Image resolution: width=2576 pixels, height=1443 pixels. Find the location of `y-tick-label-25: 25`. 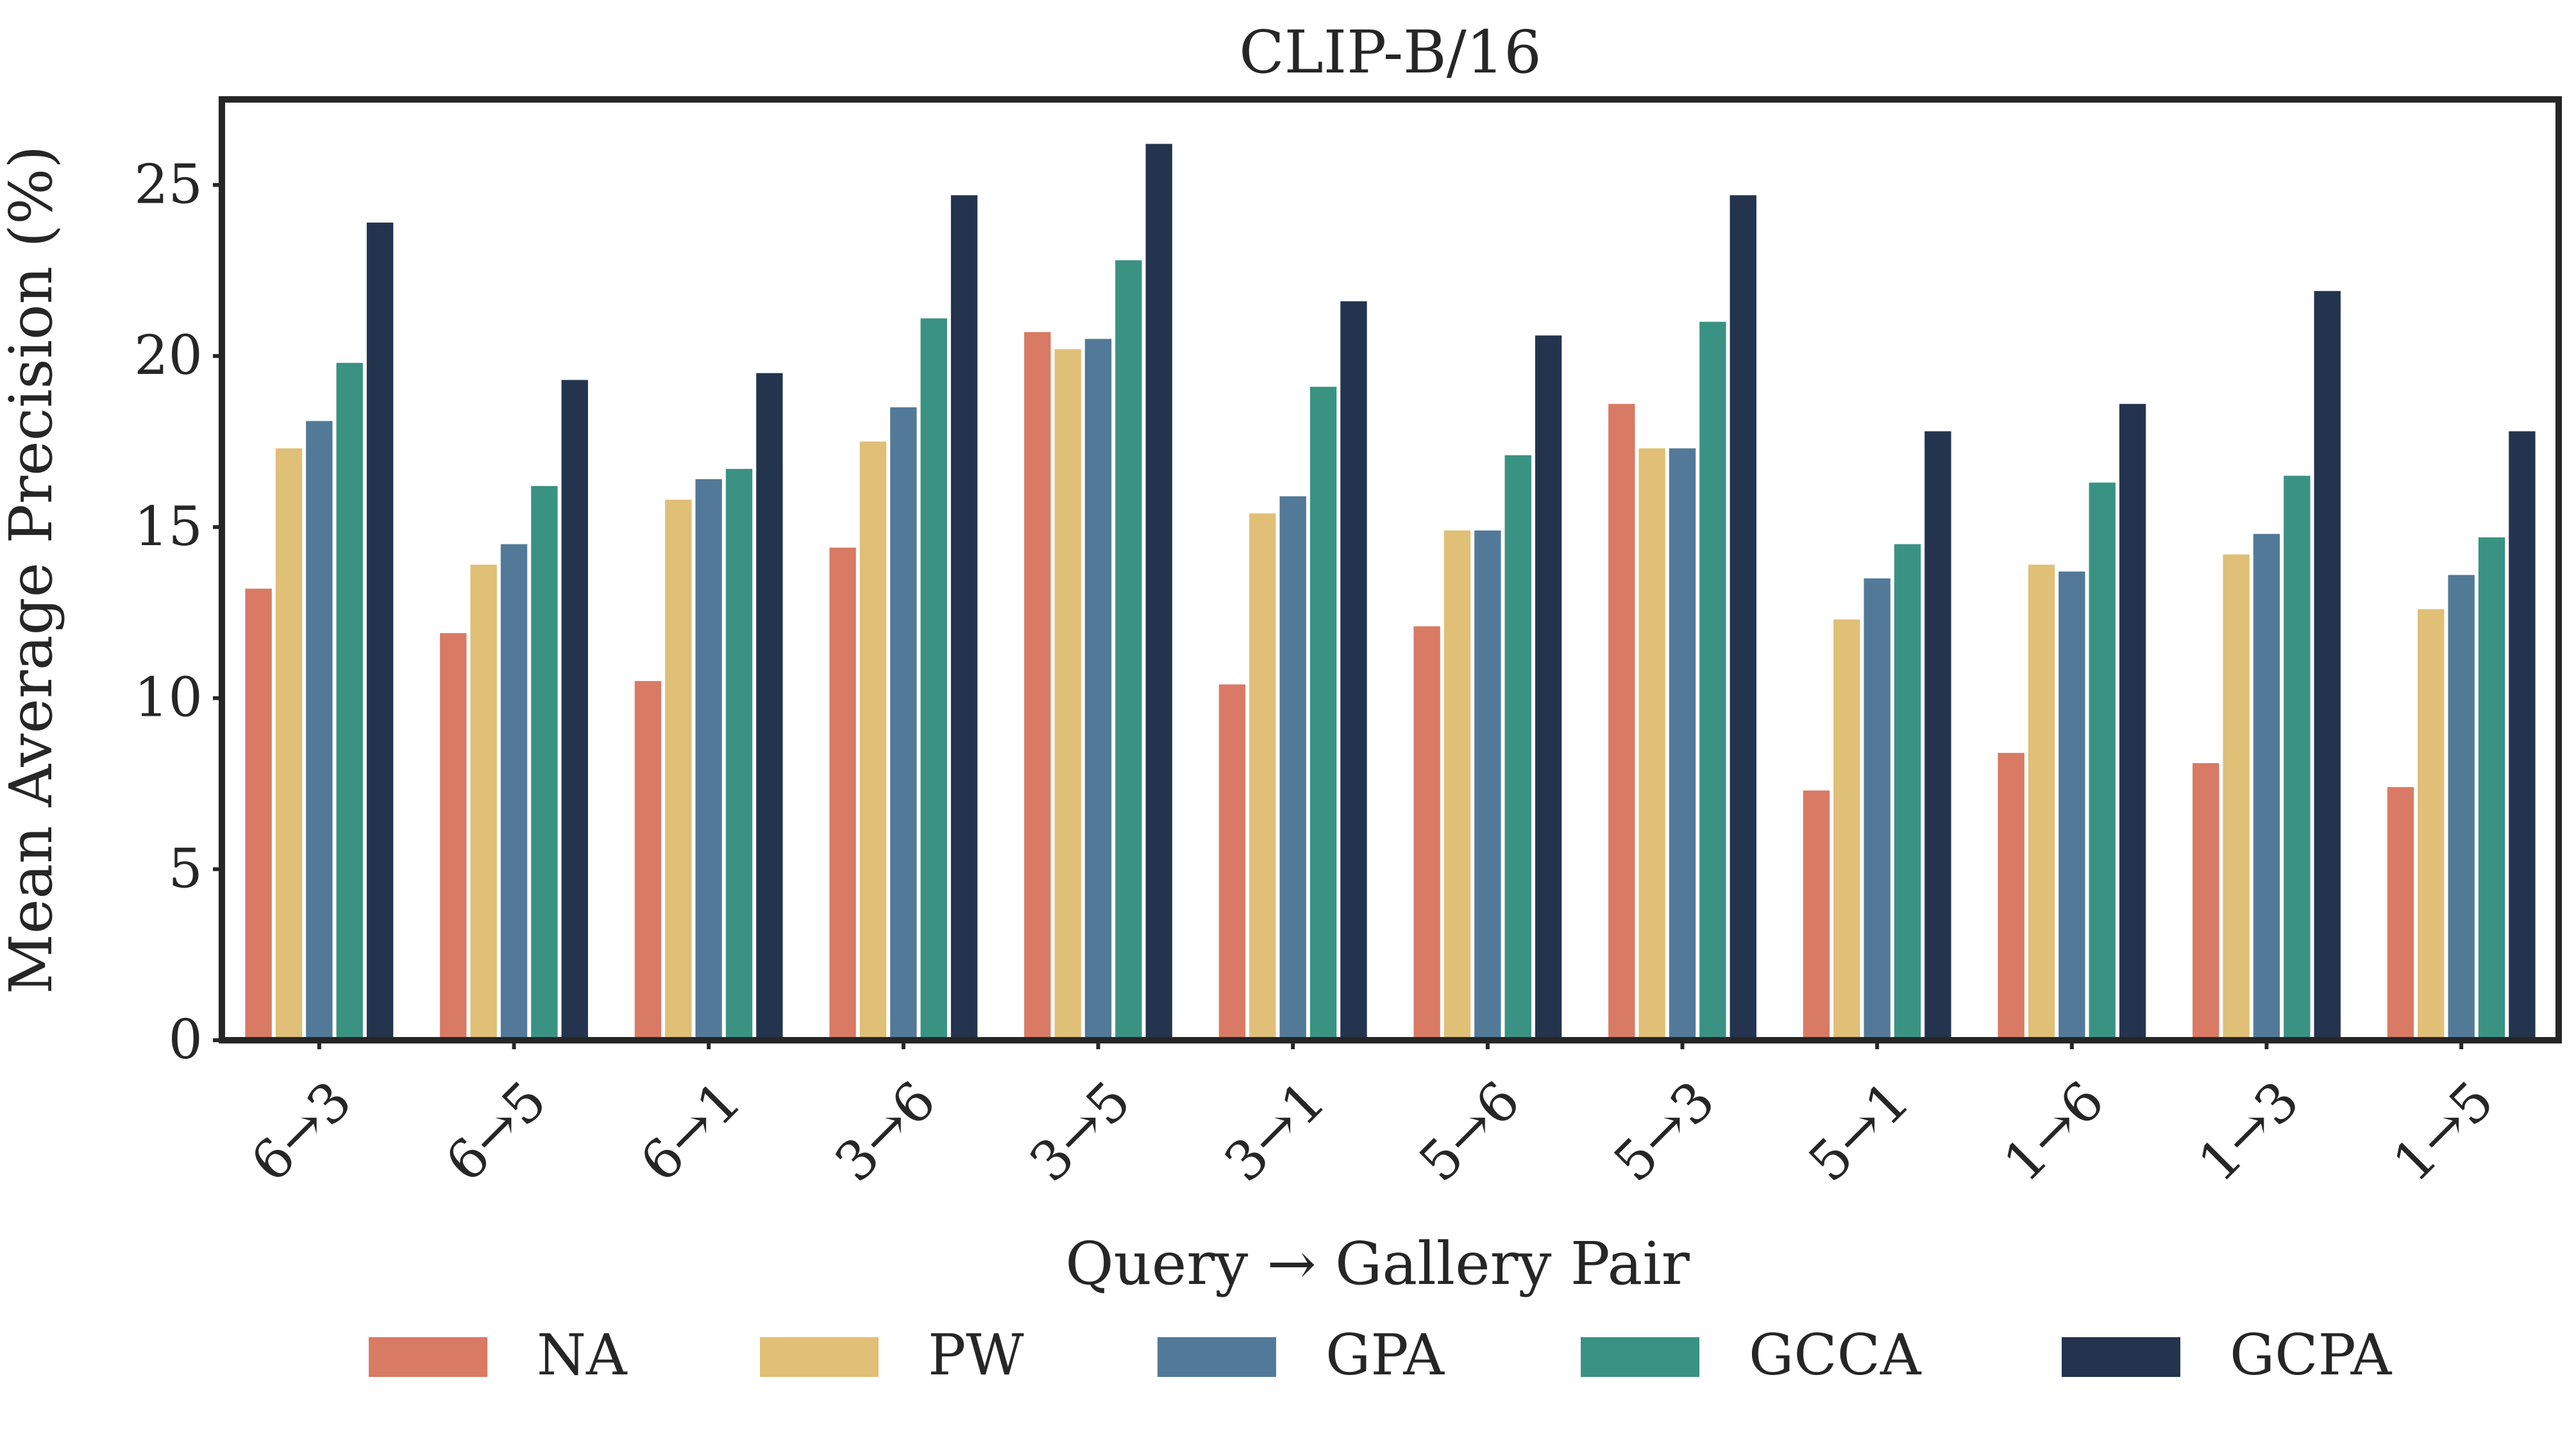

y-tick-label-25: 25 is located at coordinates (168, 184).